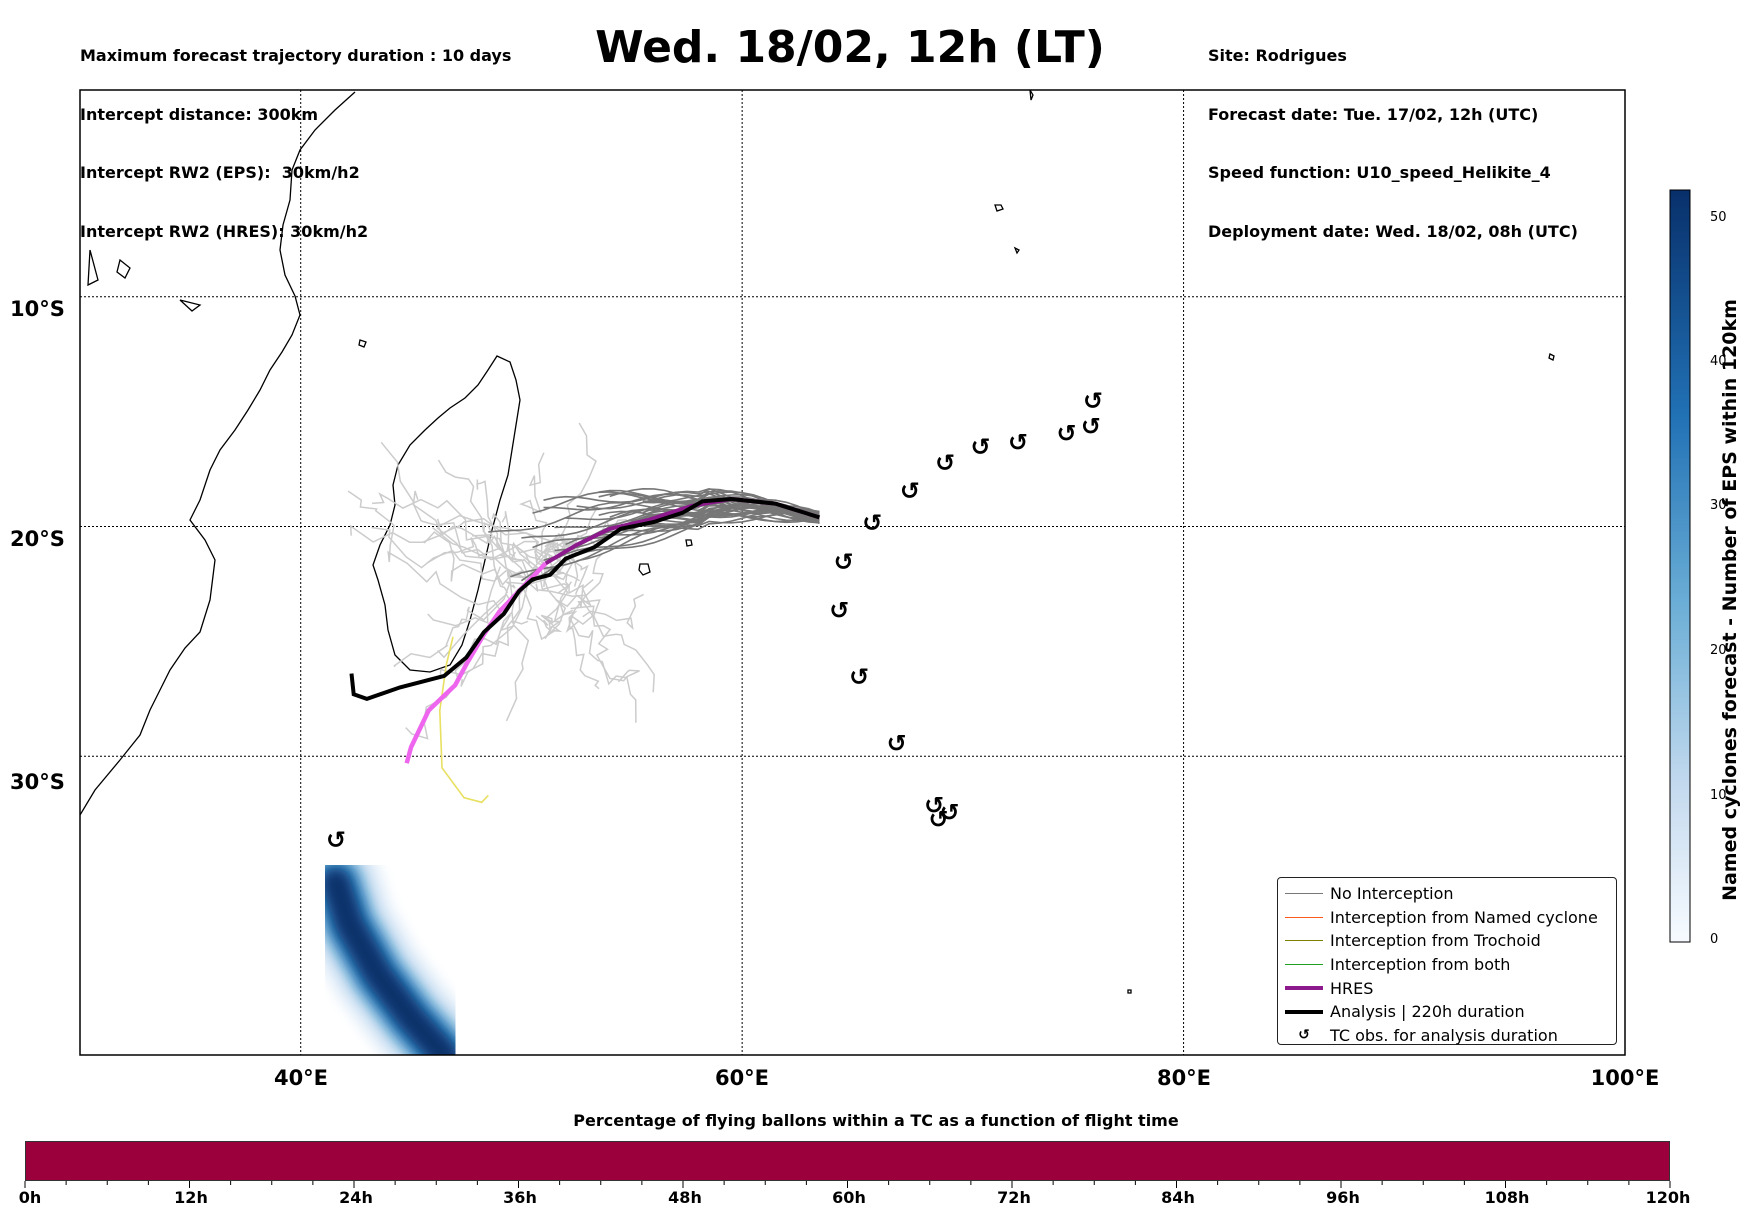 This screenshot has height=1213, width=1752. I want to click on eps-light-tracks, so click(501, 581).